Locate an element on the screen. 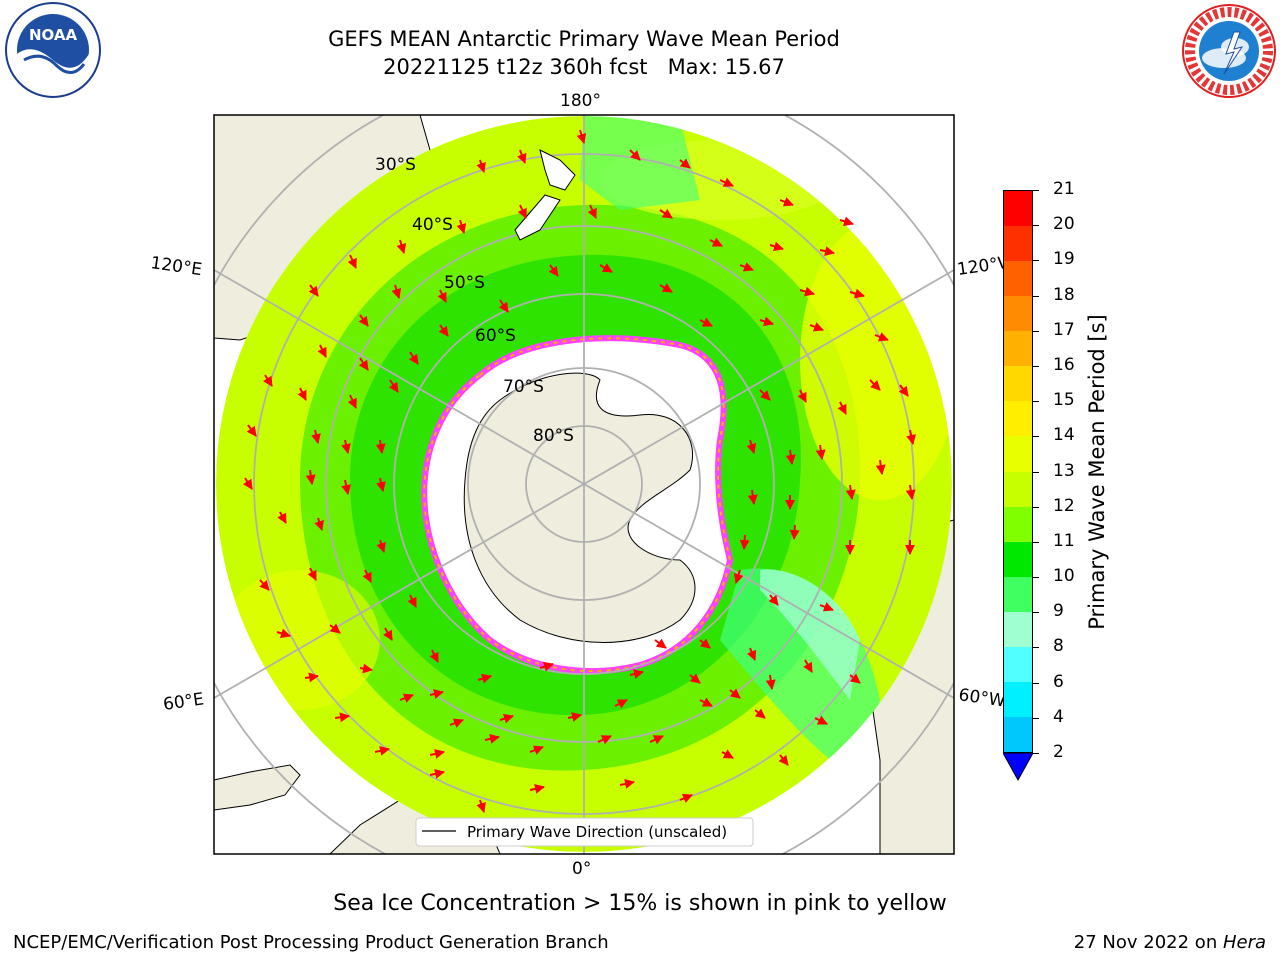 The image size is (1280, 960). colorbar-tick-label: 2 is located at coordinates (1058, 752).